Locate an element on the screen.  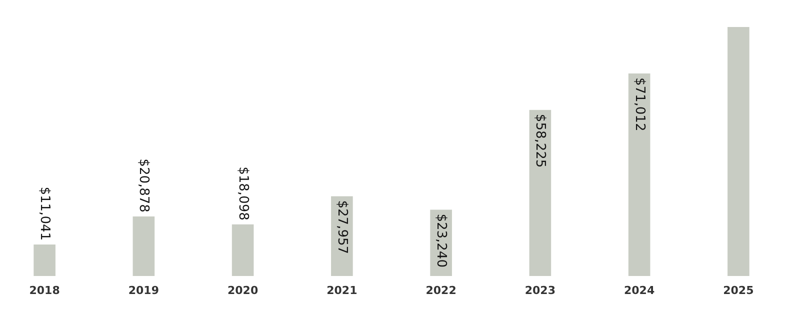
data-label: $20,878 is located at coordinates (144, 185).